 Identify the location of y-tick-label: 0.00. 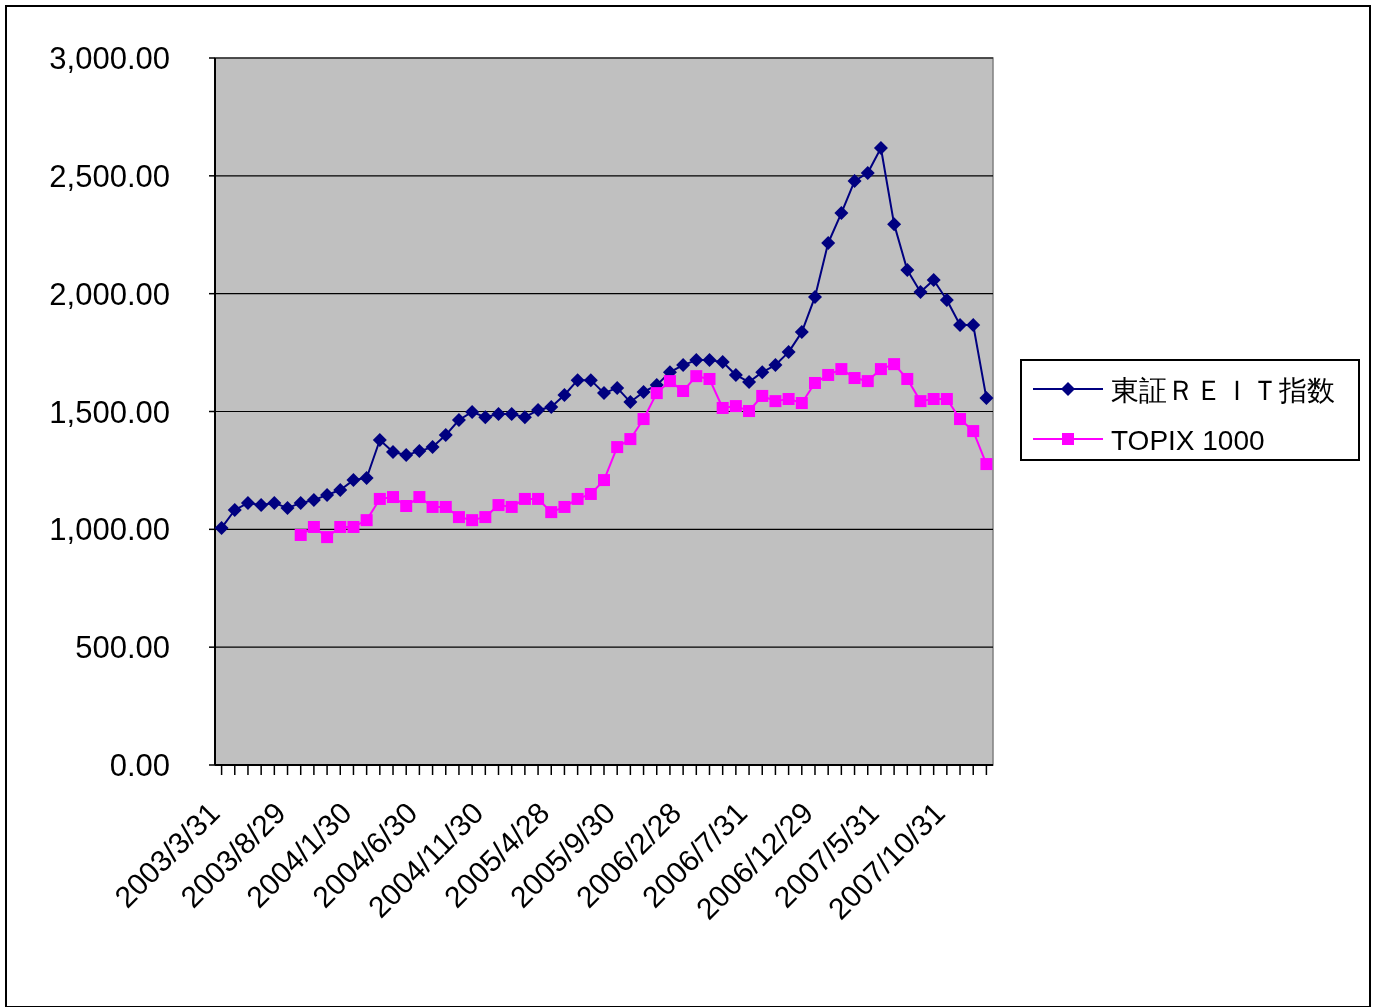
(139, 765).